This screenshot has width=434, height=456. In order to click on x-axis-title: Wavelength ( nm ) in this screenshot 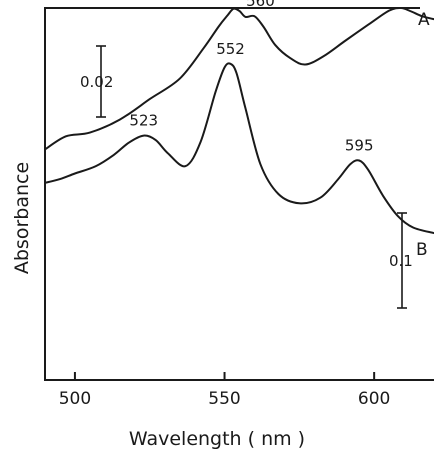, I will do `click(217, 439)`.